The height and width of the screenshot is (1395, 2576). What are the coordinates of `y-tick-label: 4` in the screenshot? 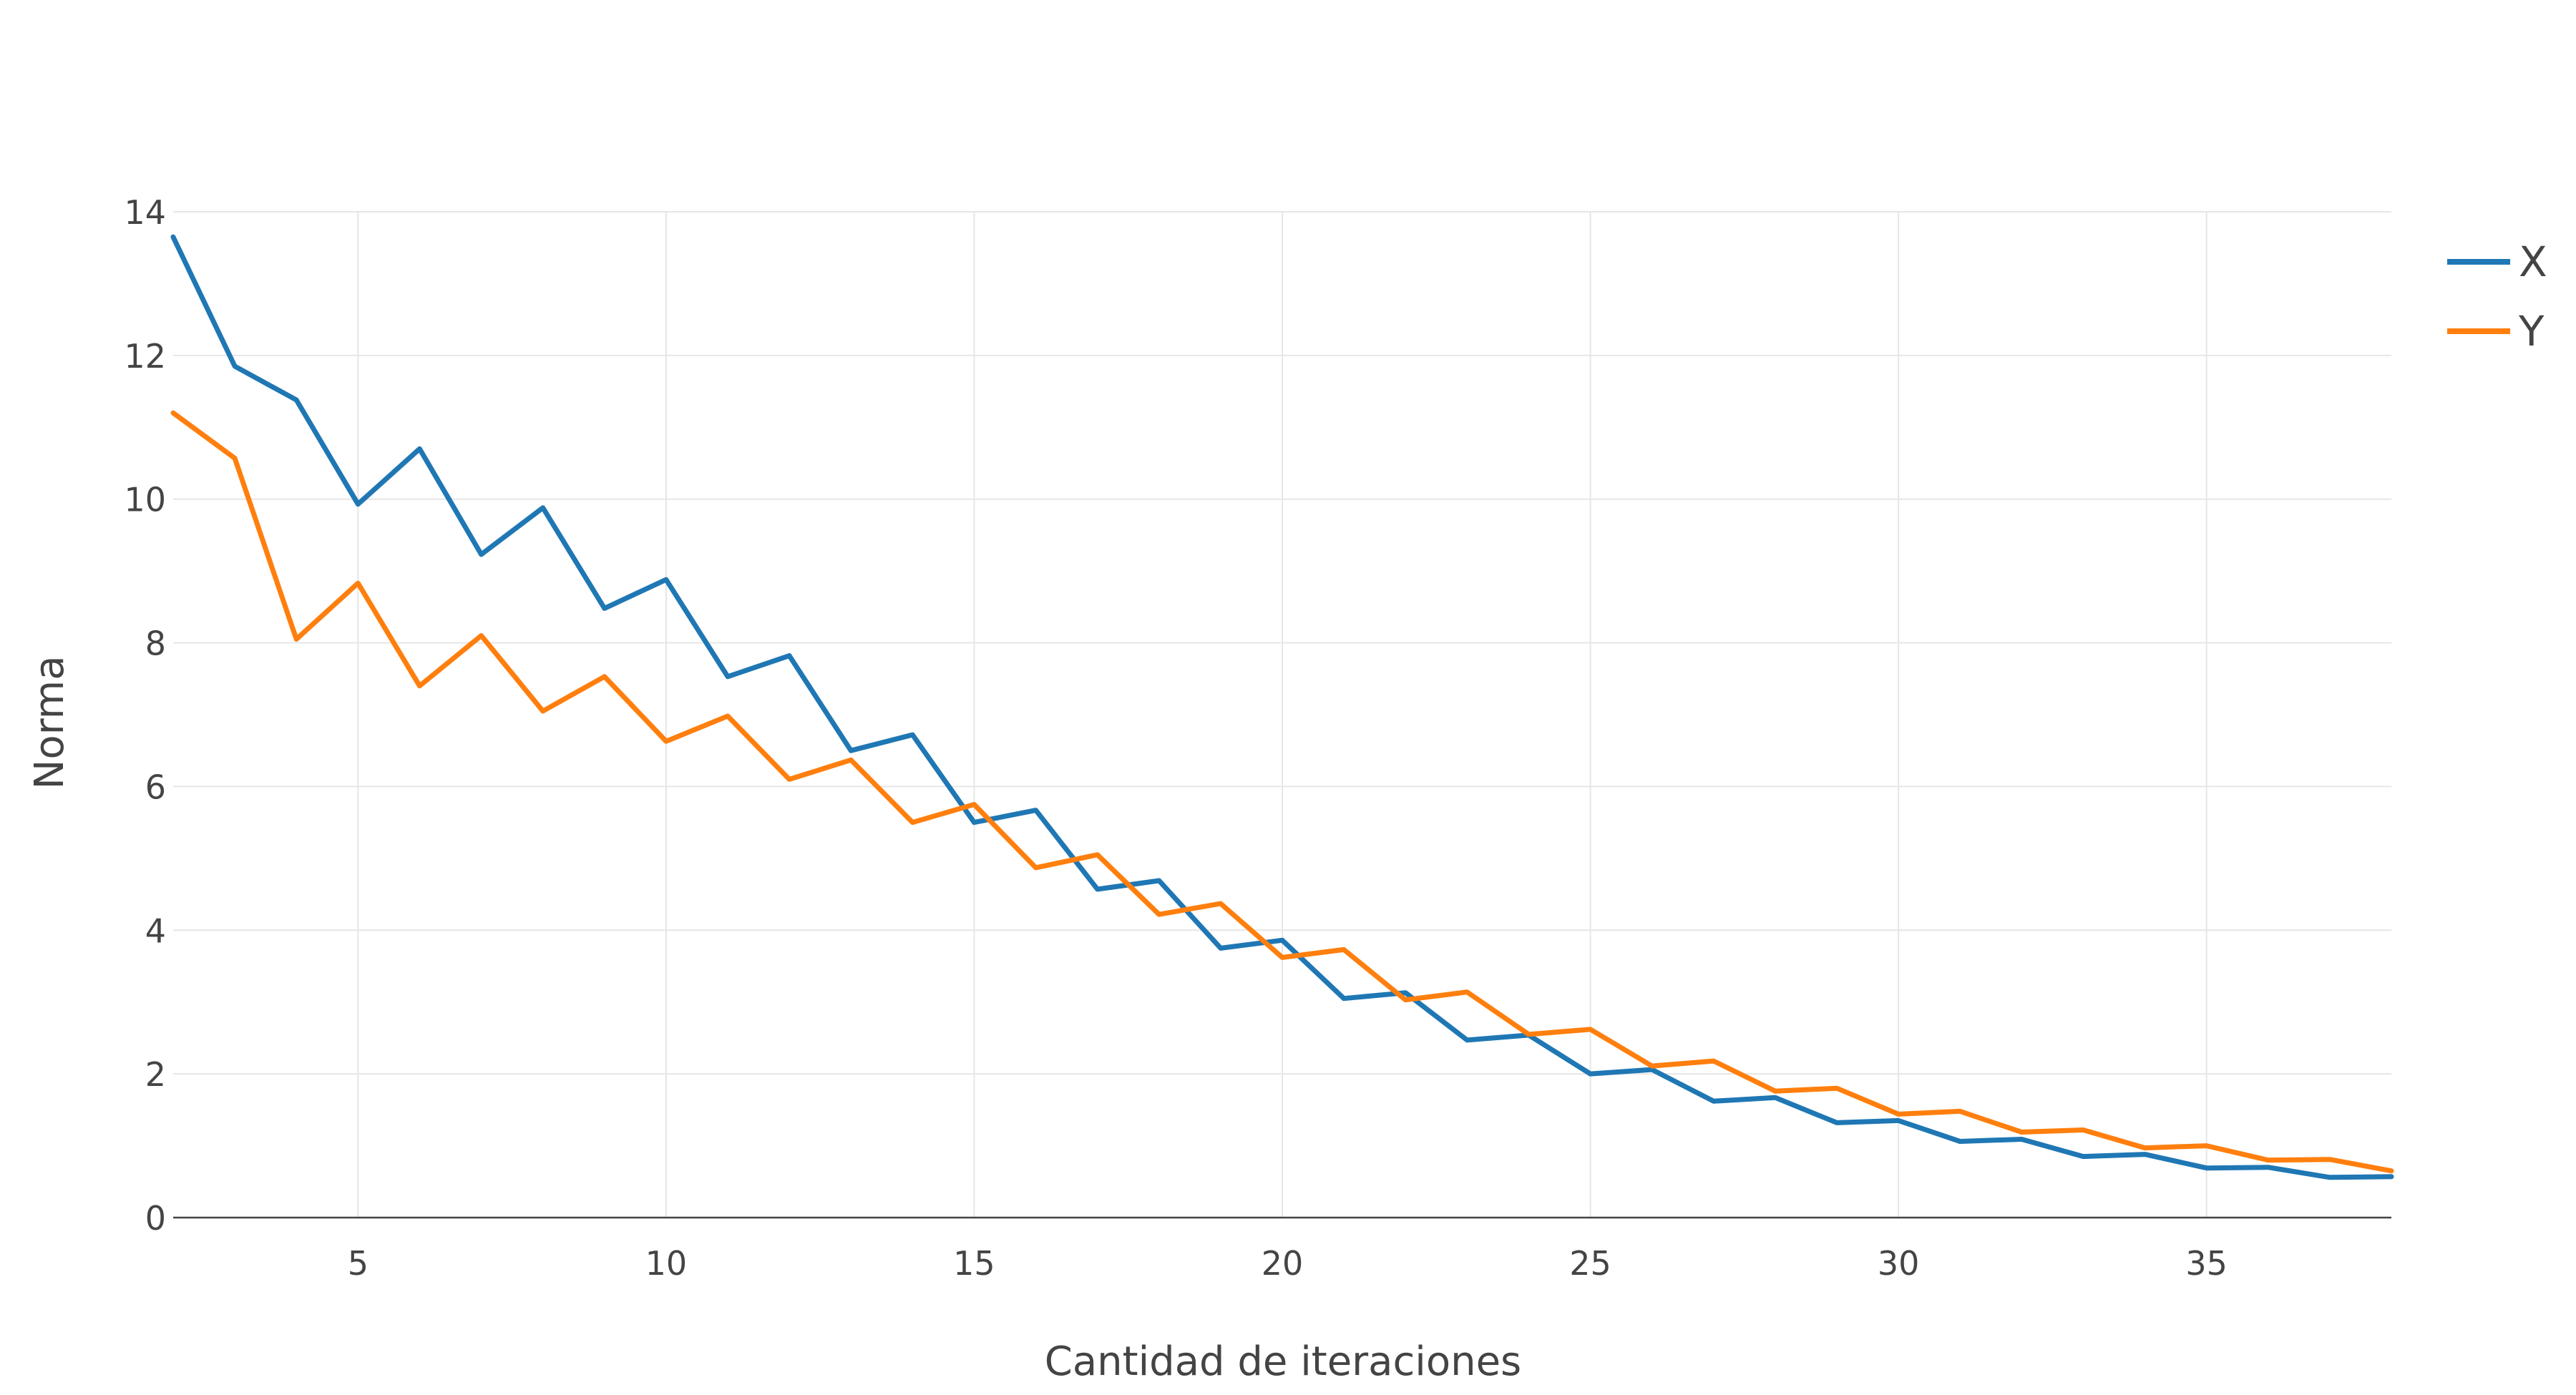 It's located at (155, 930).